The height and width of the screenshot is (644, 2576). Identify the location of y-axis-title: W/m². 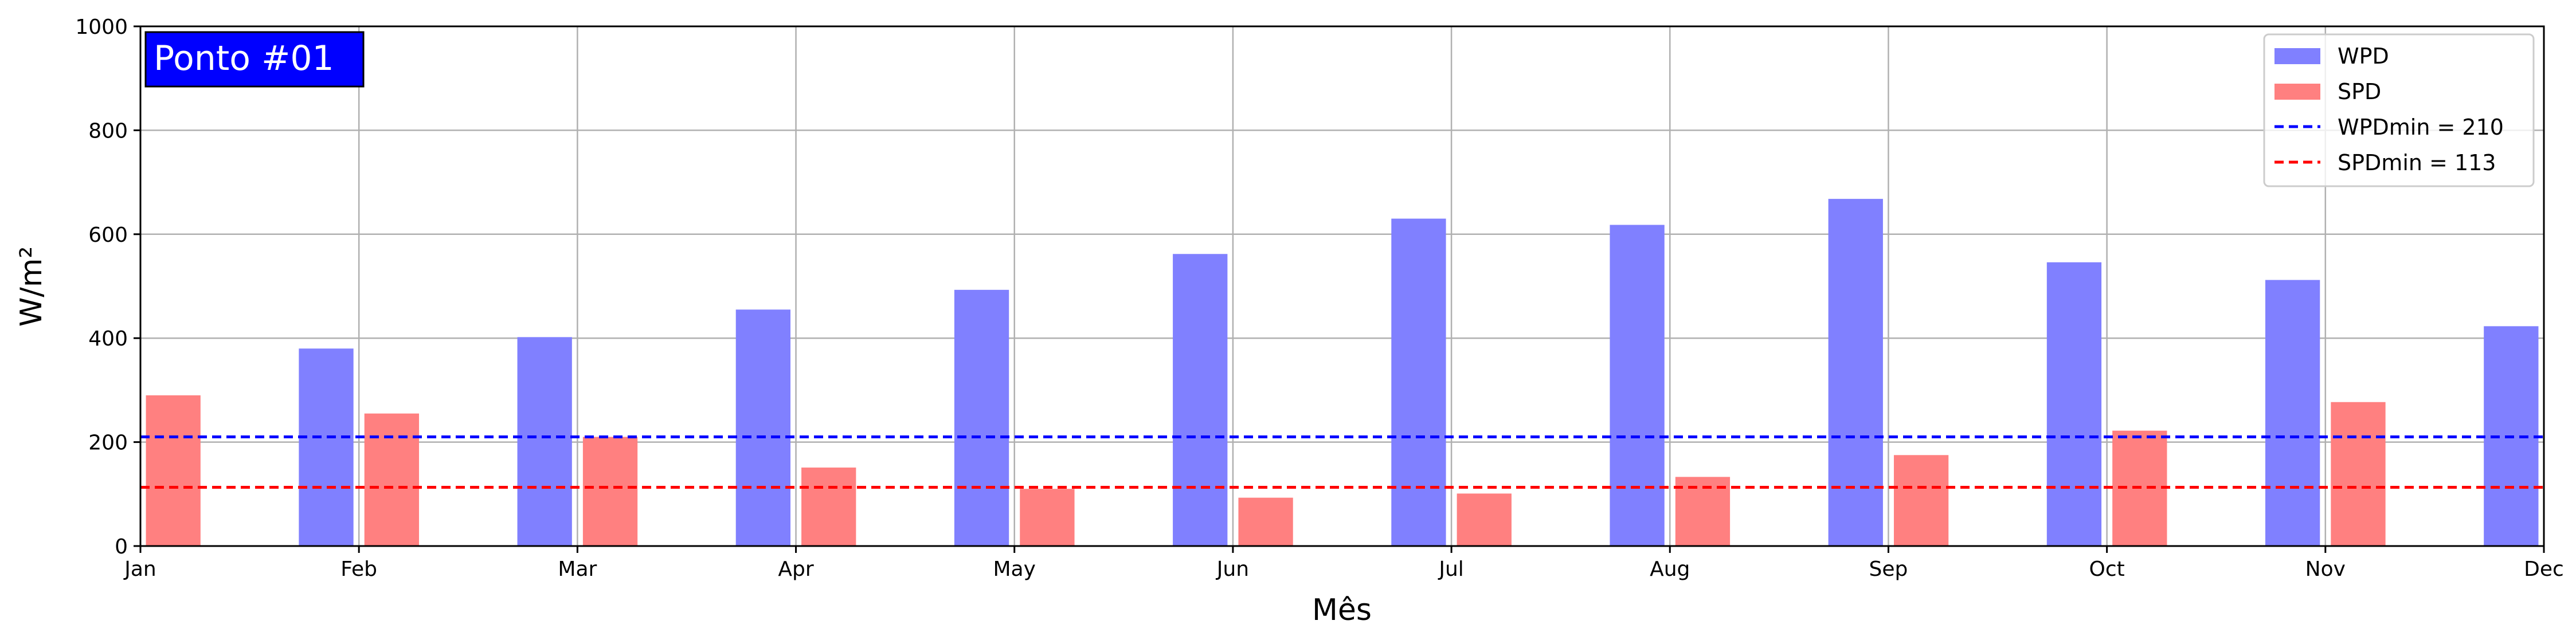
(31, 287).